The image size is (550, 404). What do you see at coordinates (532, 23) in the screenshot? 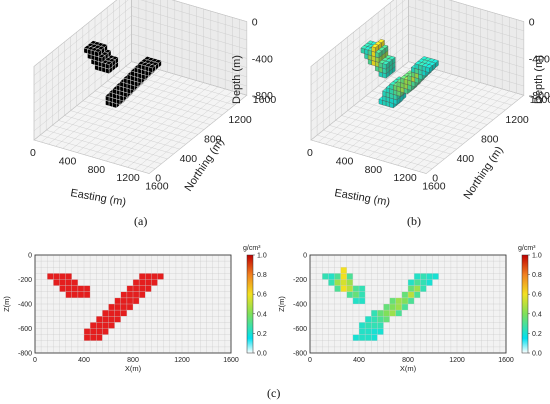
I see `depth-tick: 0` at bounding box center [532, 23].